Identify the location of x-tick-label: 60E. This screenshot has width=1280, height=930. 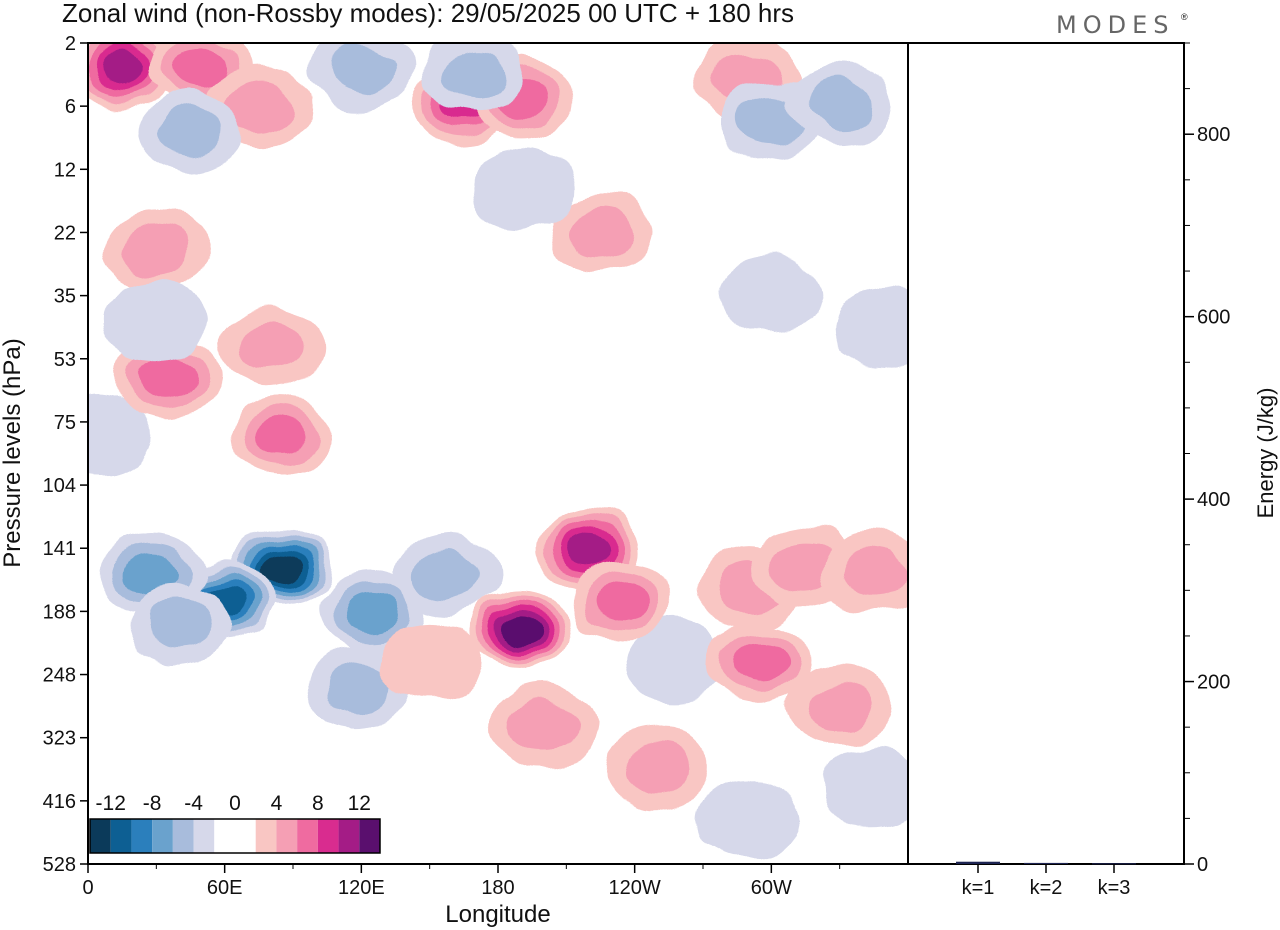
(225, 888).